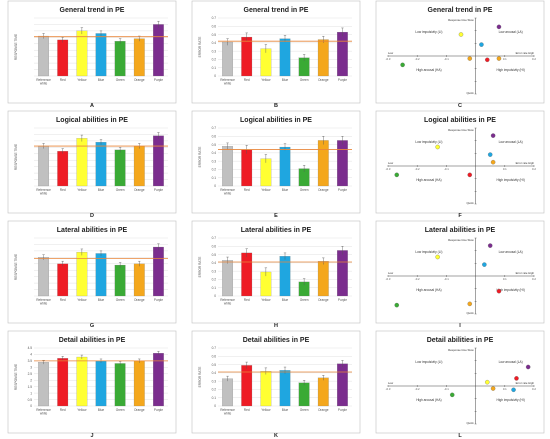  What do you see at coordinates (92, 326) in the screenshot?
I see `panel-letter: G` at bounding box center [92, 326].